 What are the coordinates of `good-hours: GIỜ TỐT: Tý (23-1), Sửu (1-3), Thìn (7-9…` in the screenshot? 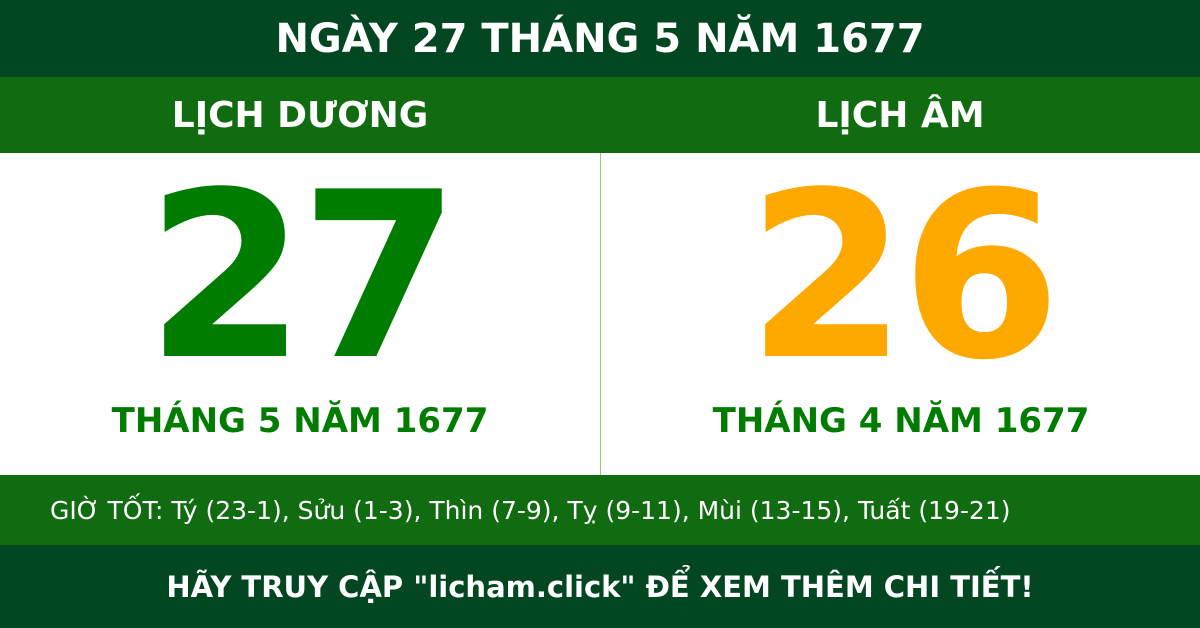 It's located at (600, 510).